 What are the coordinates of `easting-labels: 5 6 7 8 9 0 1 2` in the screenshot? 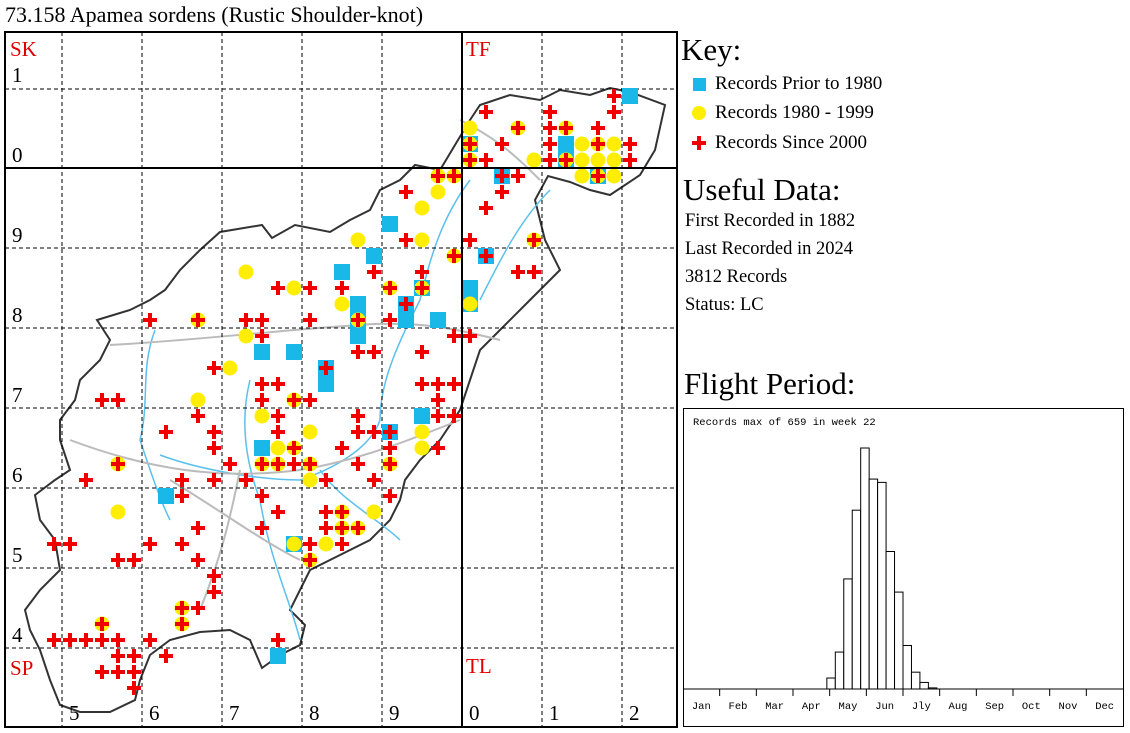 It's located at (354, 713).